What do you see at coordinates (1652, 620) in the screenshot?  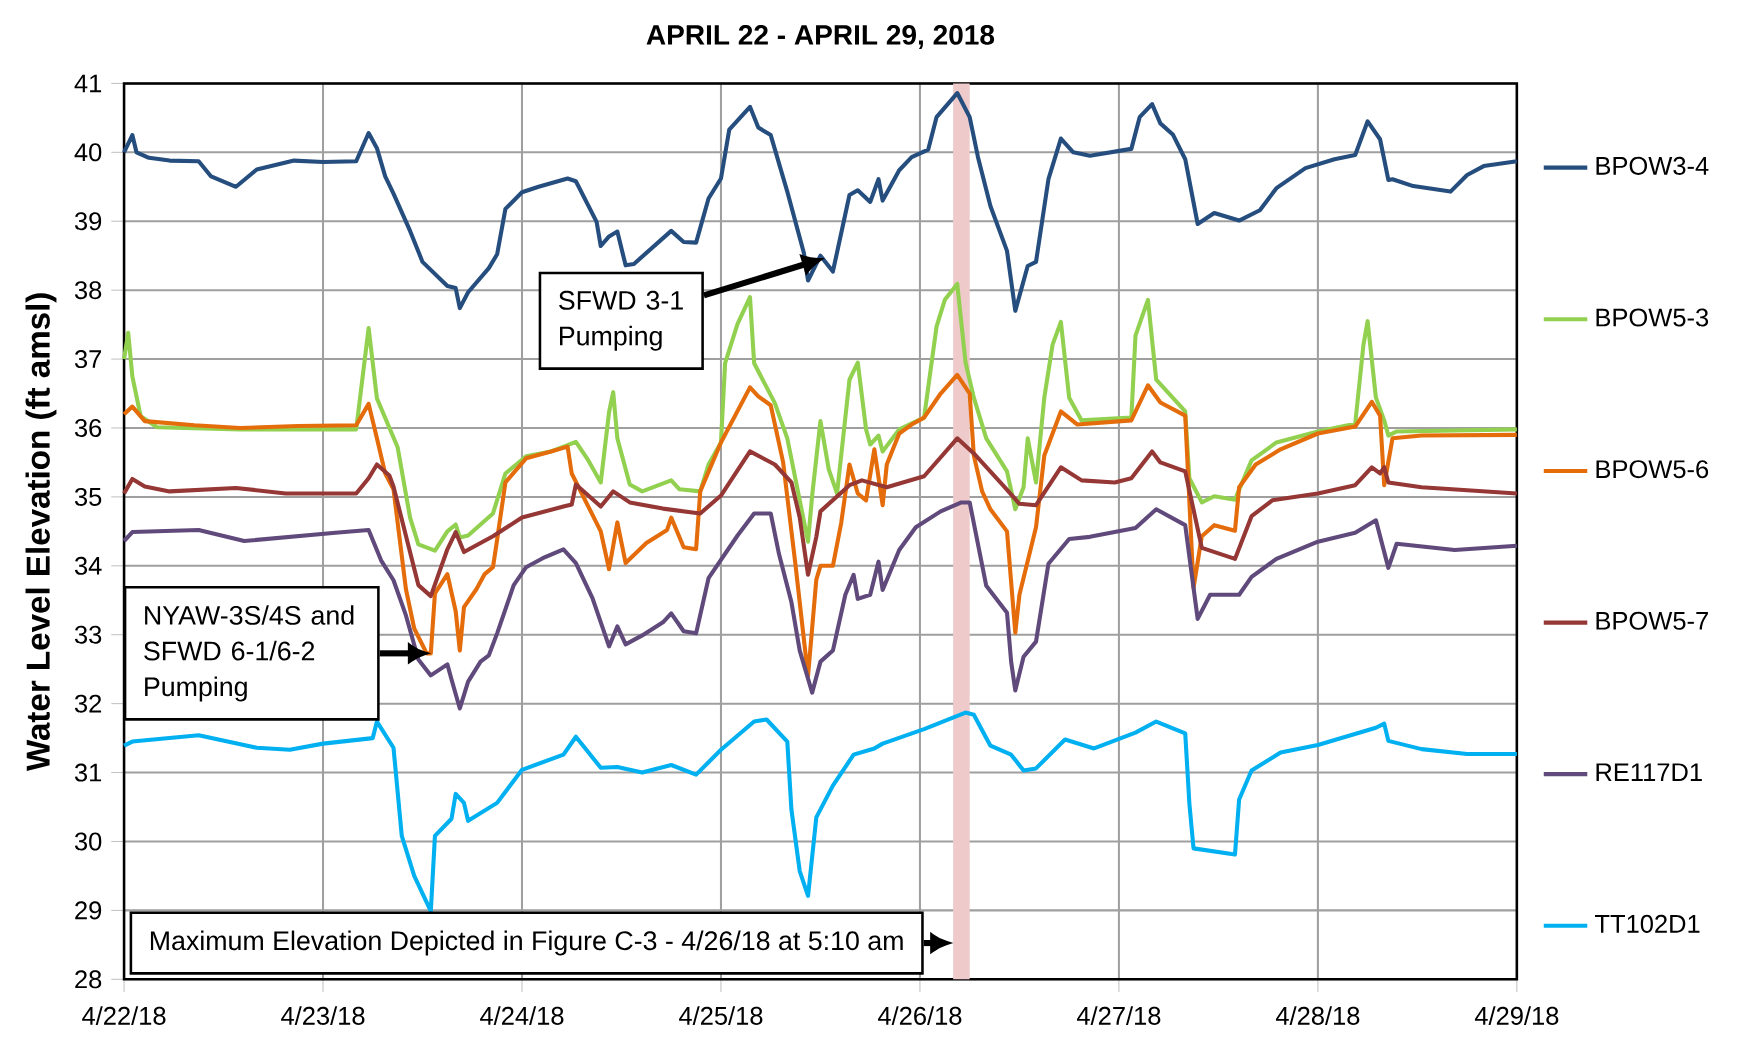 I see `legend-label: BPOW5-7` at bounding box center [1652, 620].